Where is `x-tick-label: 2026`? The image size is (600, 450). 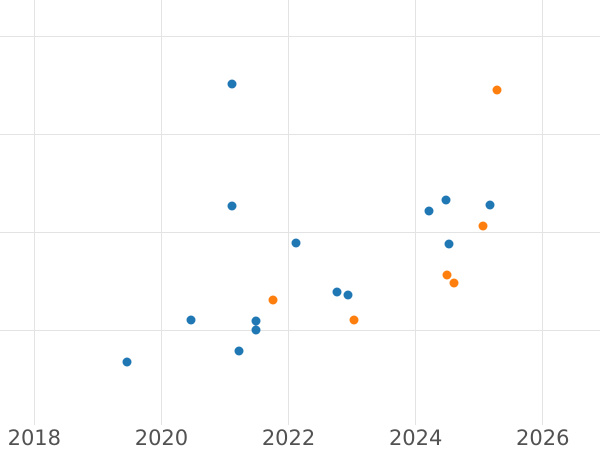
x-tick-label: 2026 is located at coordinates (543, 438).